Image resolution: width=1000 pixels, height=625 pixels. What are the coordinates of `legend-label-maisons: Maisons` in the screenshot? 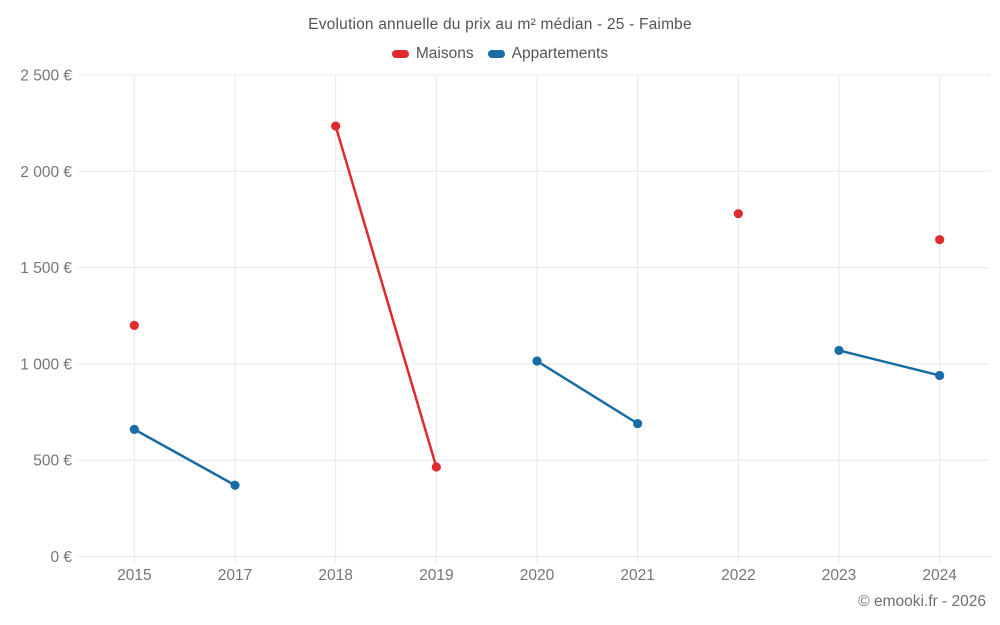 It's located at (444, 53).